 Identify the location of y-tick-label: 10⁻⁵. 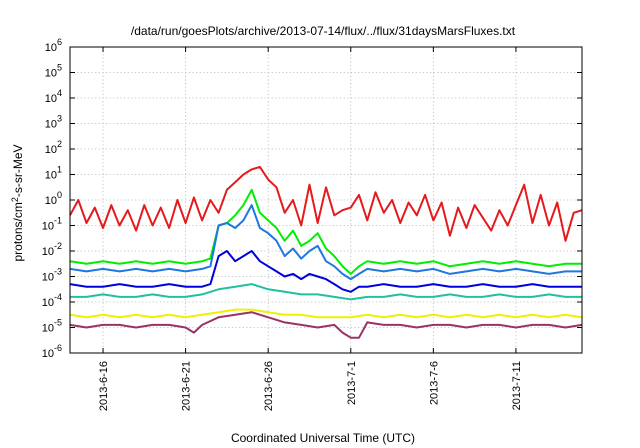
(52, 326).